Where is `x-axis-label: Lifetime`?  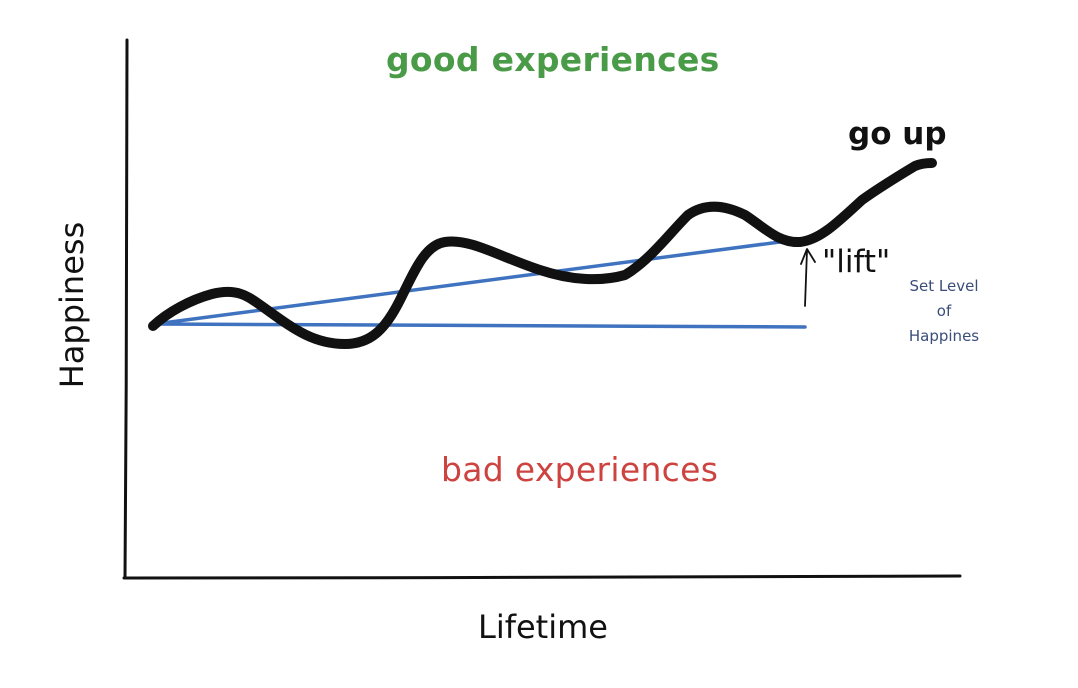
x-axis-label: Lifetime is located at coordinates (543, 627).